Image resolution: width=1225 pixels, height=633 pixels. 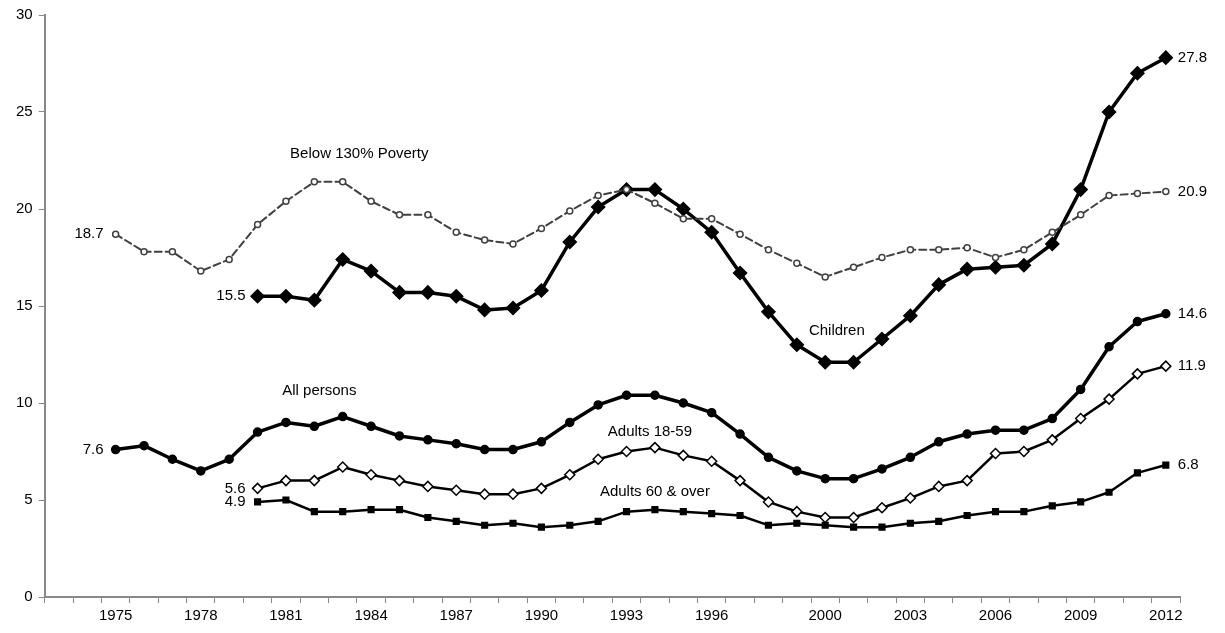 What do you see at coordinates (28, 596) in the screenshot?
I see `y-tick-label: 0` at bounding box center [28, 596].